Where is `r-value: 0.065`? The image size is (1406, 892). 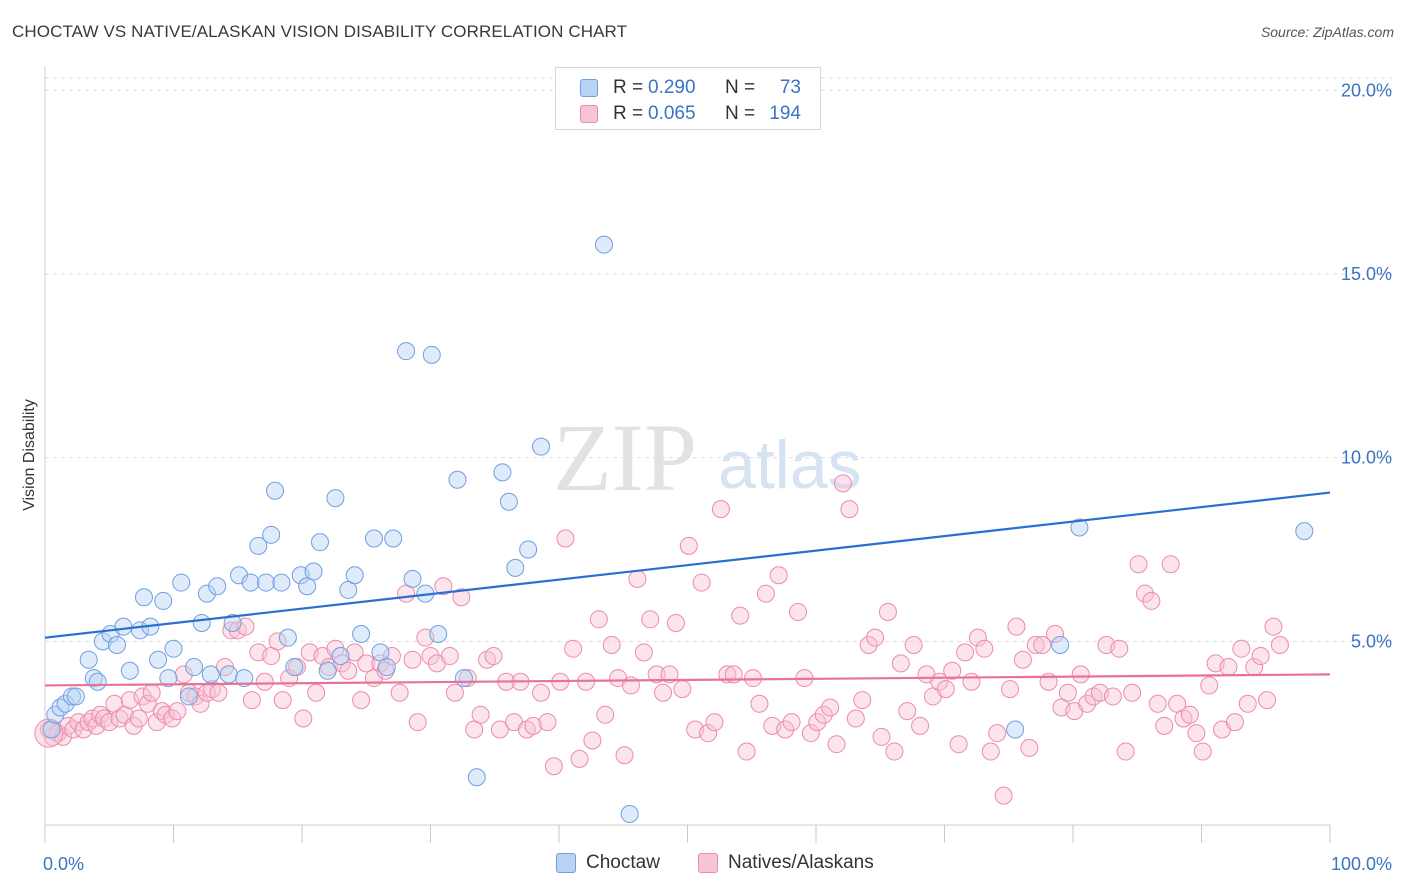
r-value: 0.065 is located at coordinates (672, 113).